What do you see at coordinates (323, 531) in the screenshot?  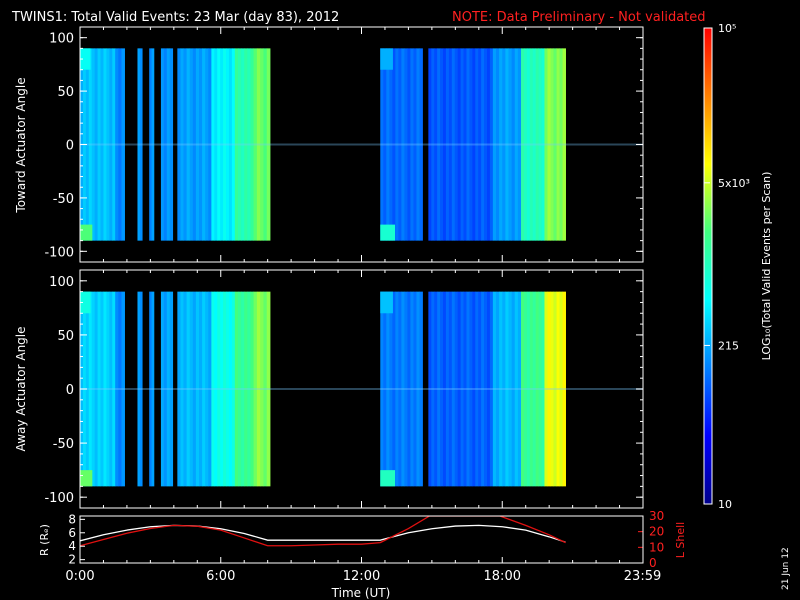 I see `lshell-line` at bounding box center [323, 531].